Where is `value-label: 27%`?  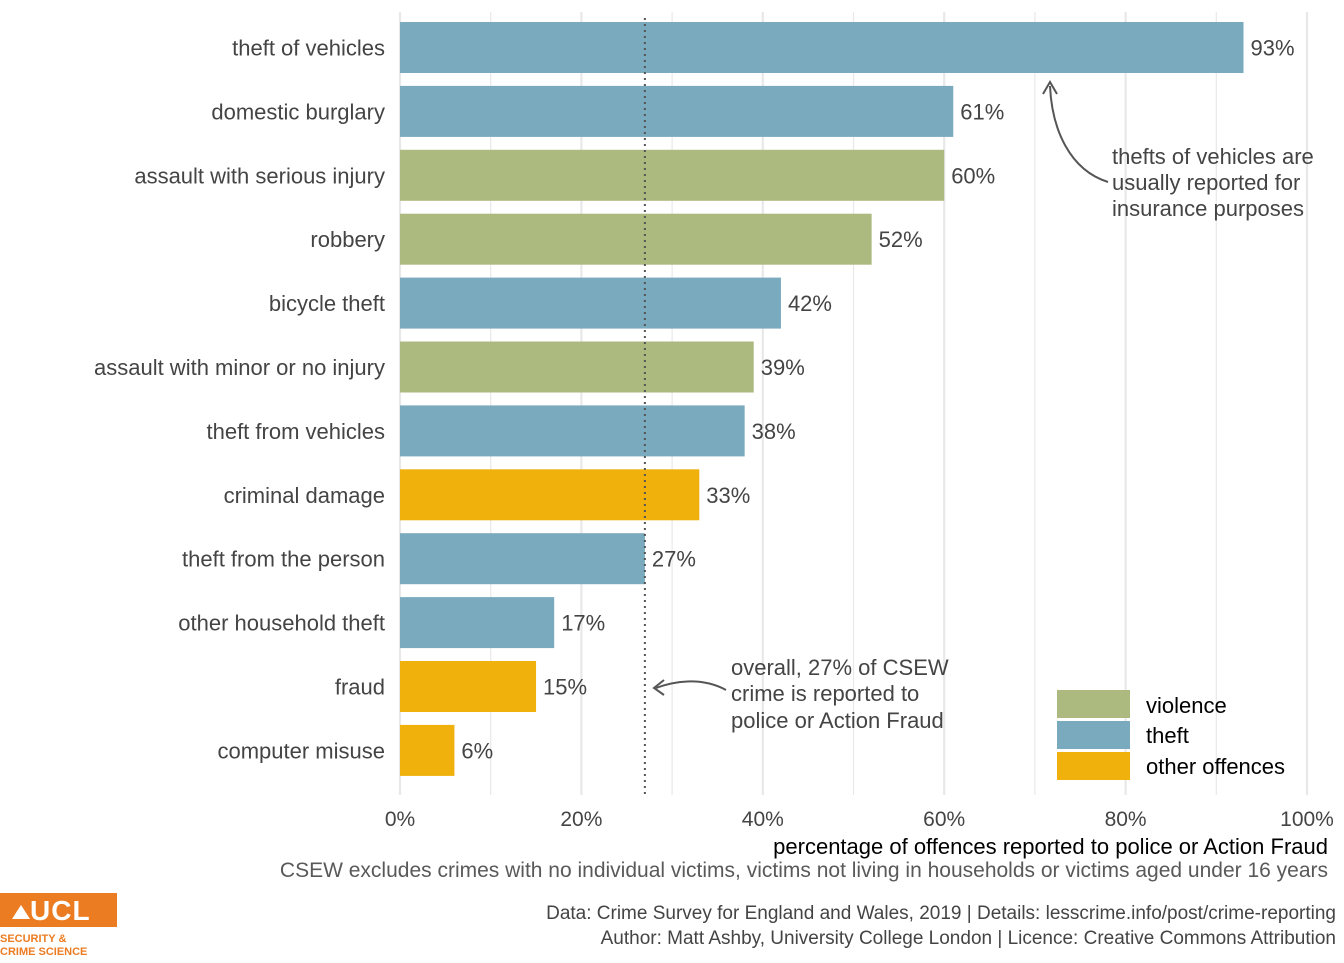 value-label: 27% is located at coordinates (674, 559).